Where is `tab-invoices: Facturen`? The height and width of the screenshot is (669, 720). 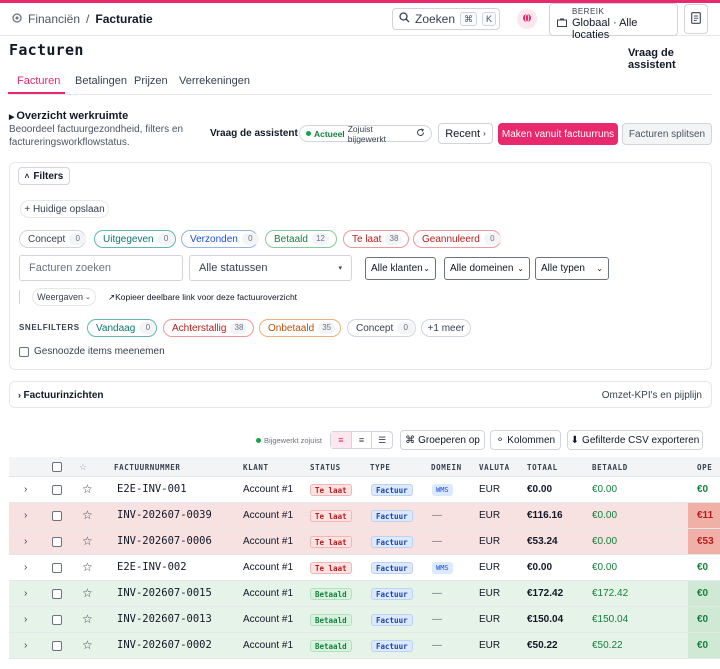 tab-invoices: Facturen is located at coordinates (39, 81).